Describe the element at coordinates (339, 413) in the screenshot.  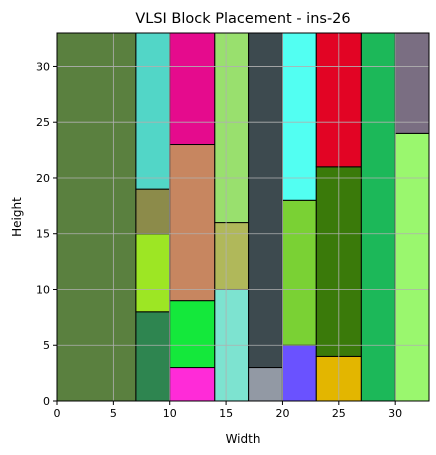
I see `x-tick-label-5: 25` at that location.